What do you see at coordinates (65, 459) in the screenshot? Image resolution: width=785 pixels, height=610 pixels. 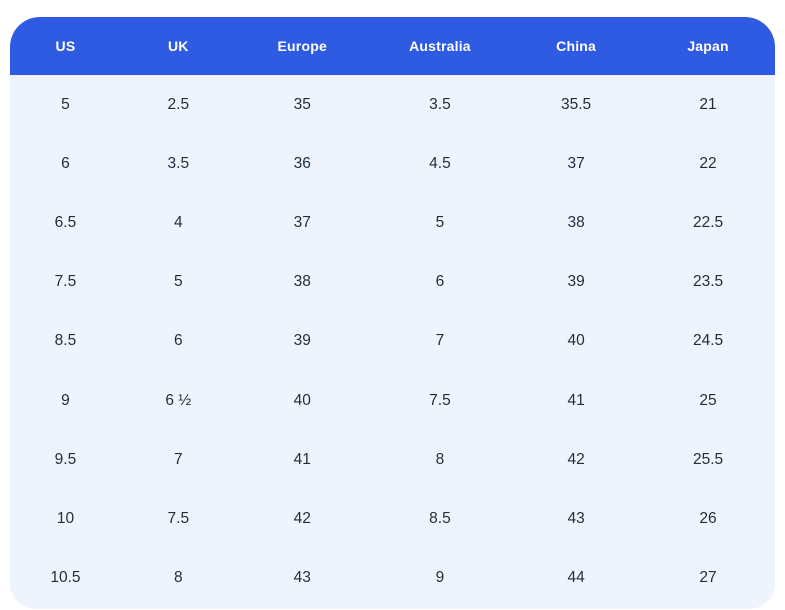 I see `table-cell: 9.5` at bounding box center [65, 459].